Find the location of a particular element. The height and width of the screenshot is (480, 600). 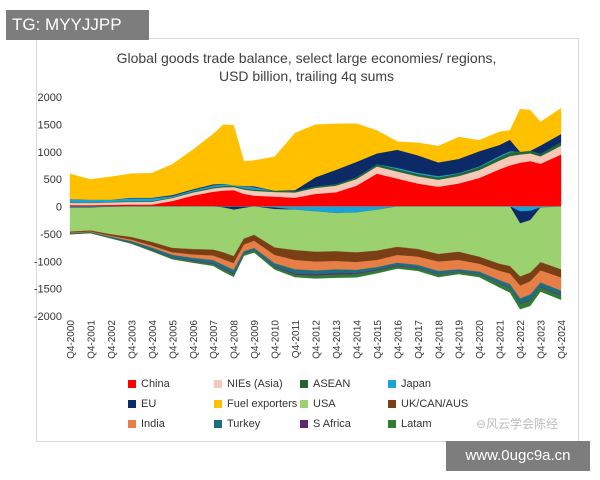

legend-label: Fuel exporters is located at coordinates (262, 404).